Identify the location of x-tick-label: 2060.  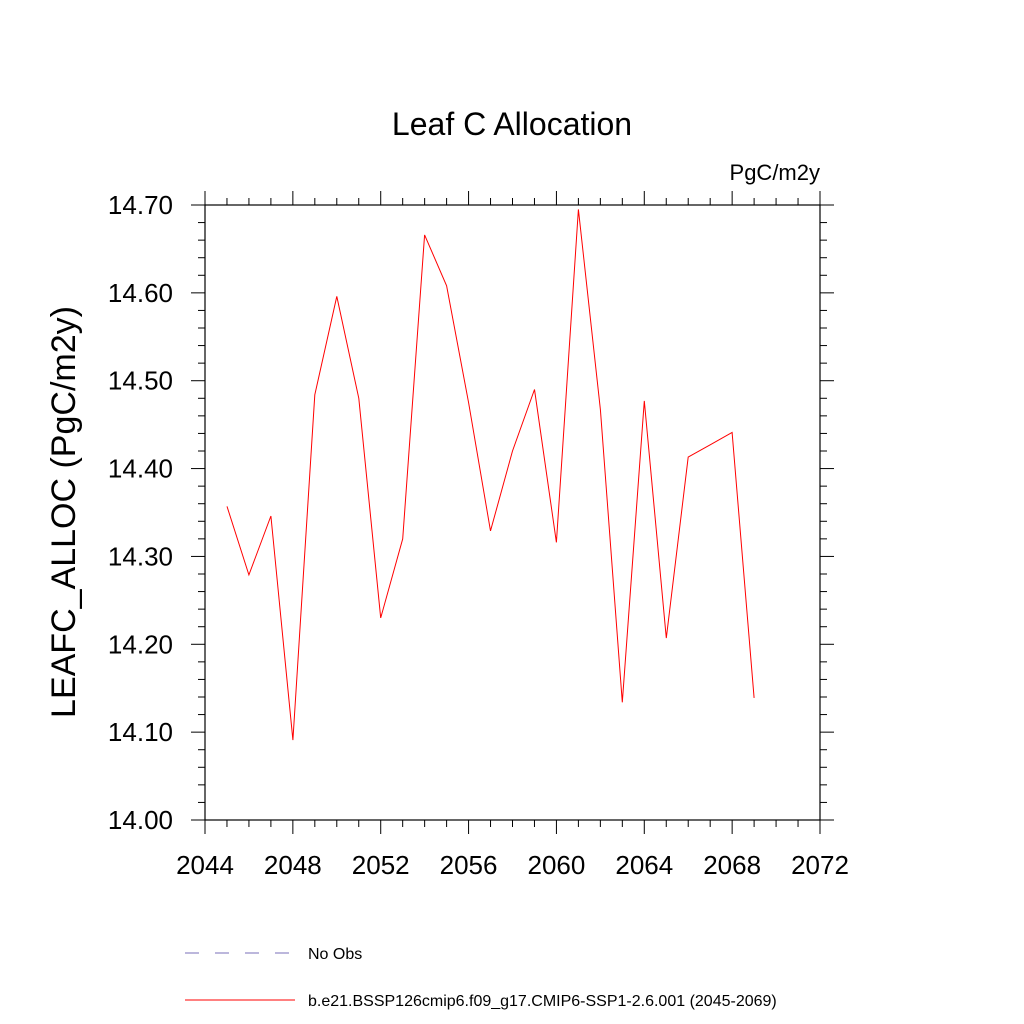
(557, 865).